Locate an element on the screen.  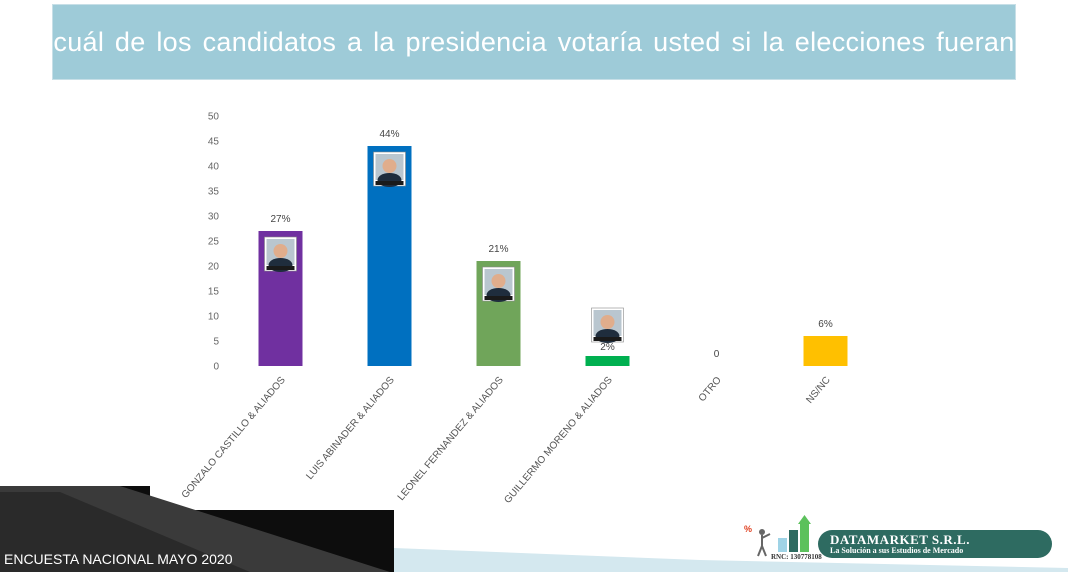
y-tick-label: 10 is located at coordinates (214, 317).